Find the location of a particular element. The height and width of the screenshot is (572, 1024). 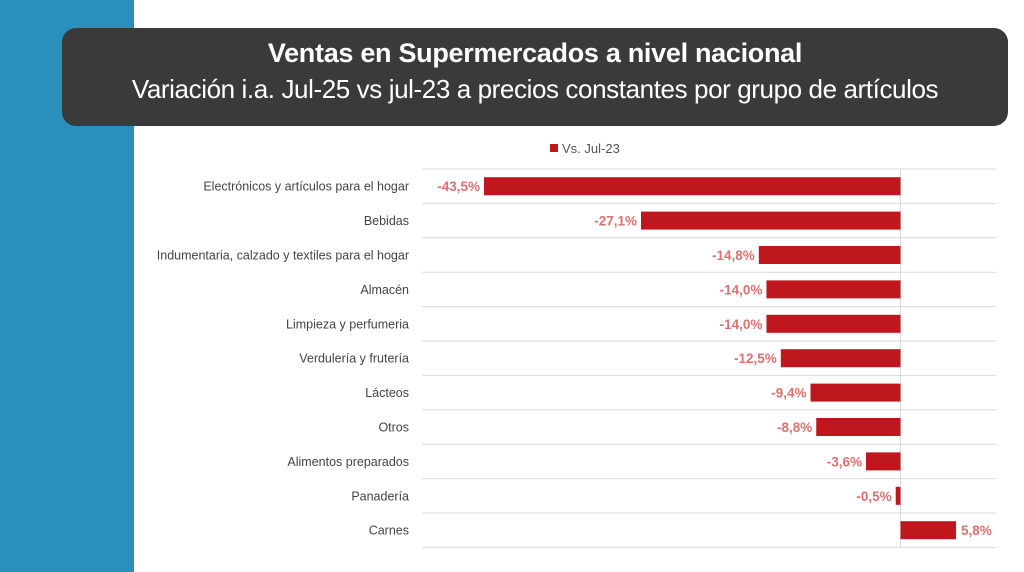

legend-label: Vs. Jul-23 is located at coordinates (591, 148).